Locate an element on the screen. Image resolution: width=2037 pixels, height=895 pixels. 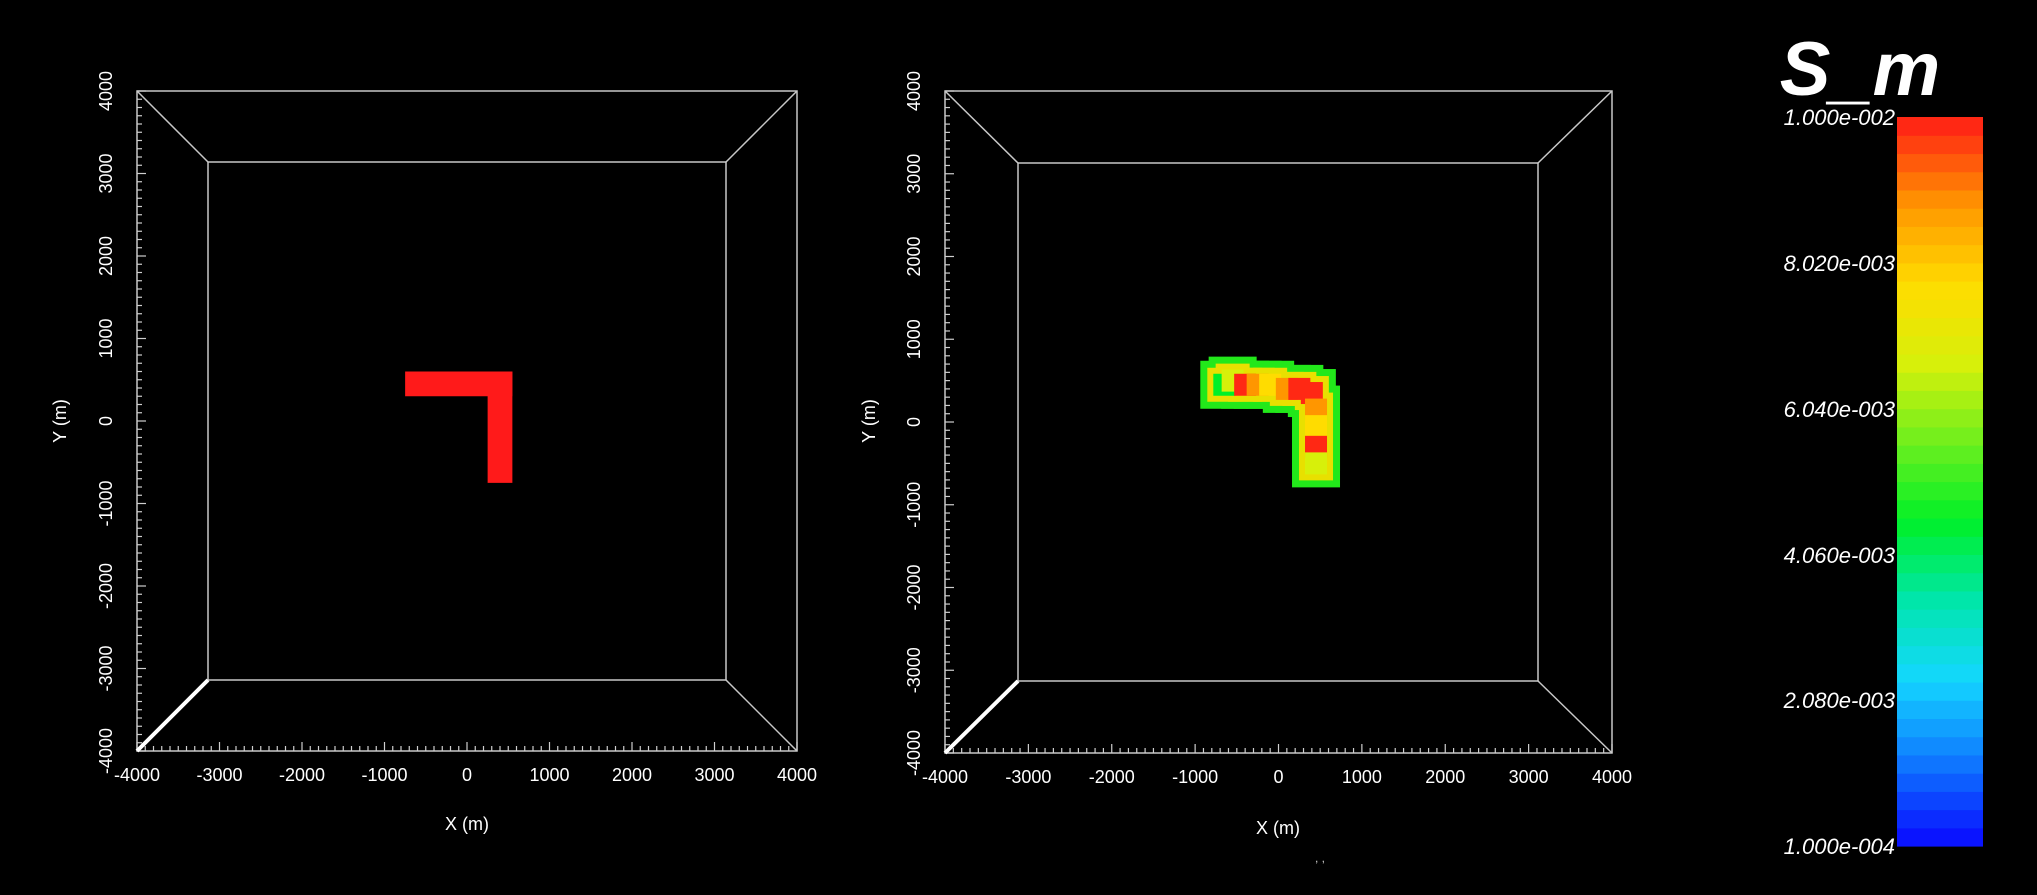
right-y-axis-title: Y (m) is located at coordinates (869, 421).